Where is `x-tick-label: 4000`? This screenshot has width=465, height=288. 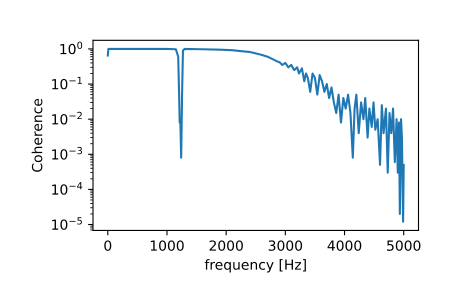
x-tick-label: 4000 is located at coordinates (345, 245).